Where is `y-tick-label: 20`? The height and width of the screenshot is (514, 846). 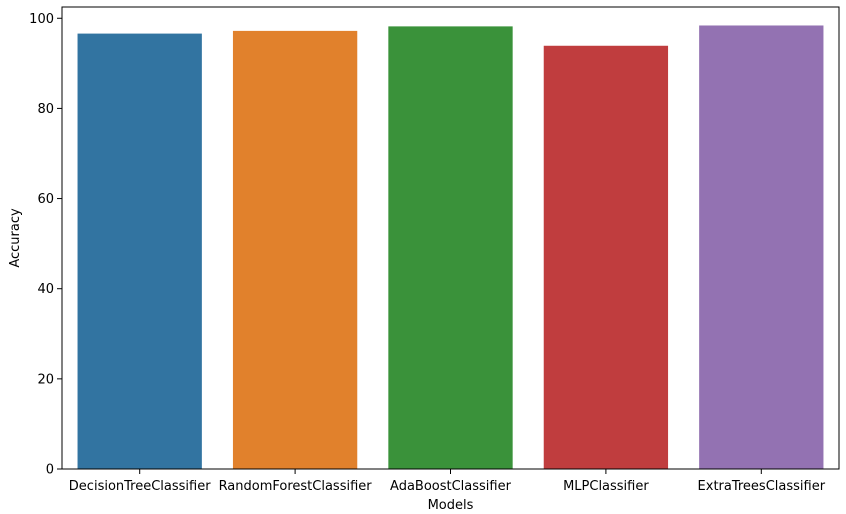 y-tick-label: 20 is located at coordinates (45, 379).